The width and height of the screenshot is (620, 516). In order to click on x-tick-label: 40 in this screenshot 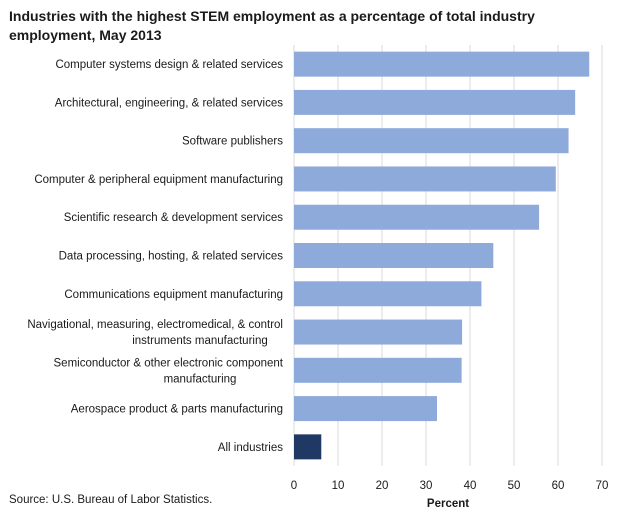, I will do `click(470, 486)`.